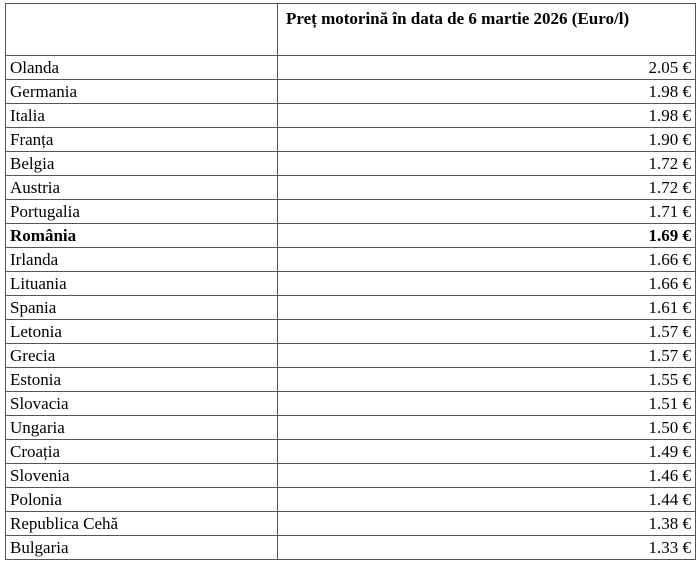 This screenshot has width=700, height=577. What do you see at coordinates (486, 235) in the screenshot?
I see `price-cell: 1.69 €` at bounding box center [486, 235].